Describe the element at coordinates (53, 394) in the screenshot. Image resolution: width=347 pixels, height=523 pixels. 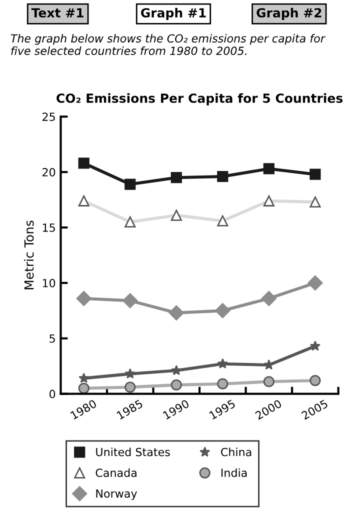
I see `y-tick-label: 0` at that location.